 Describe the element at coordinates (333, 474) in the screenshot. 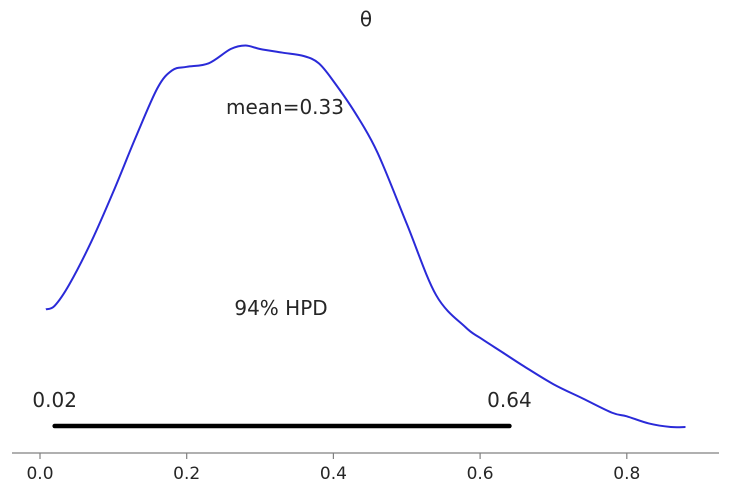

I see `x-tick-label: 0.4` at that location.